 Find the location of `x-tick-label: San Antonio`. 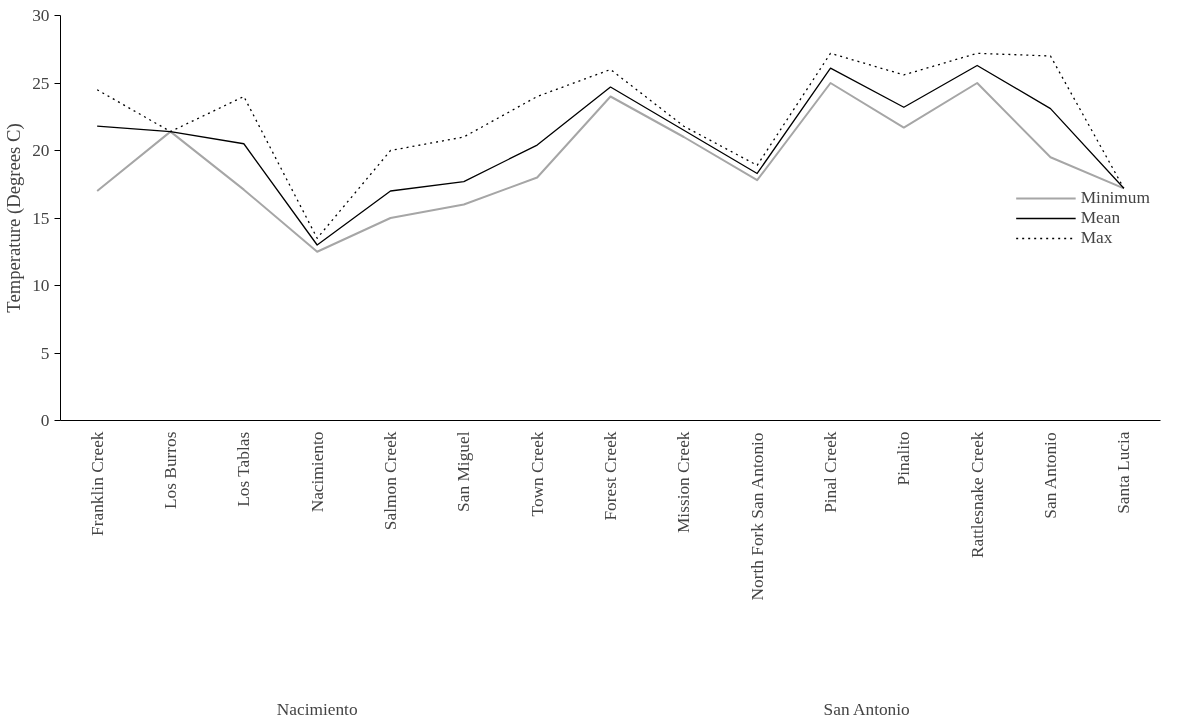

x-tick-label: San Antonio is located at coordinates (1050, 475).